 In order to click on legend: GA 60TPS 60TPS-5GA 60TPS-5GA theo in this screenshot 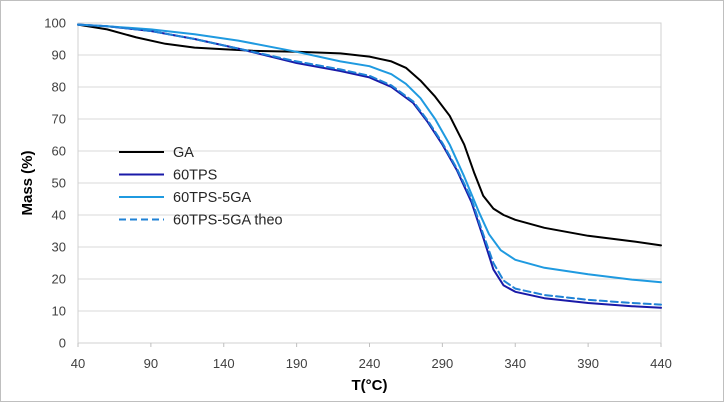, I will do `click(201, 187)`.